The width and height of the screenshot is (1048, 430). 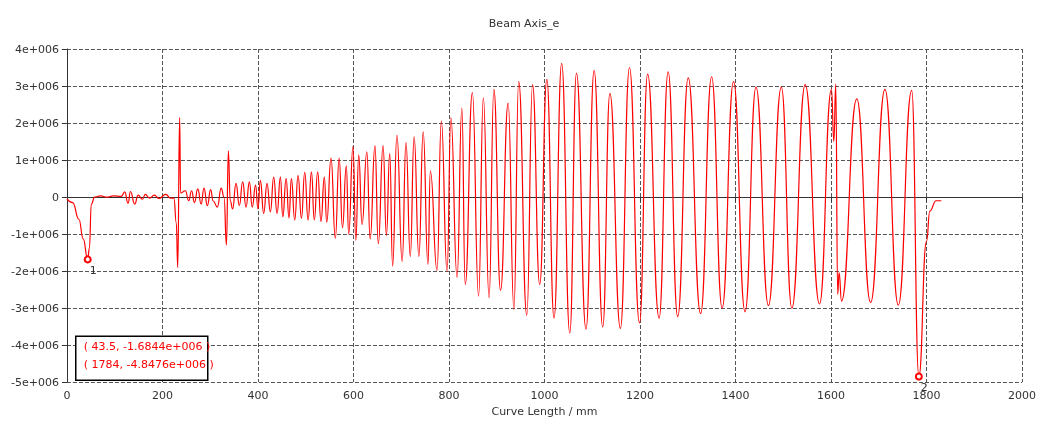 I want to click on y-tick-label: -1e+006, so click(x=34, y=234).